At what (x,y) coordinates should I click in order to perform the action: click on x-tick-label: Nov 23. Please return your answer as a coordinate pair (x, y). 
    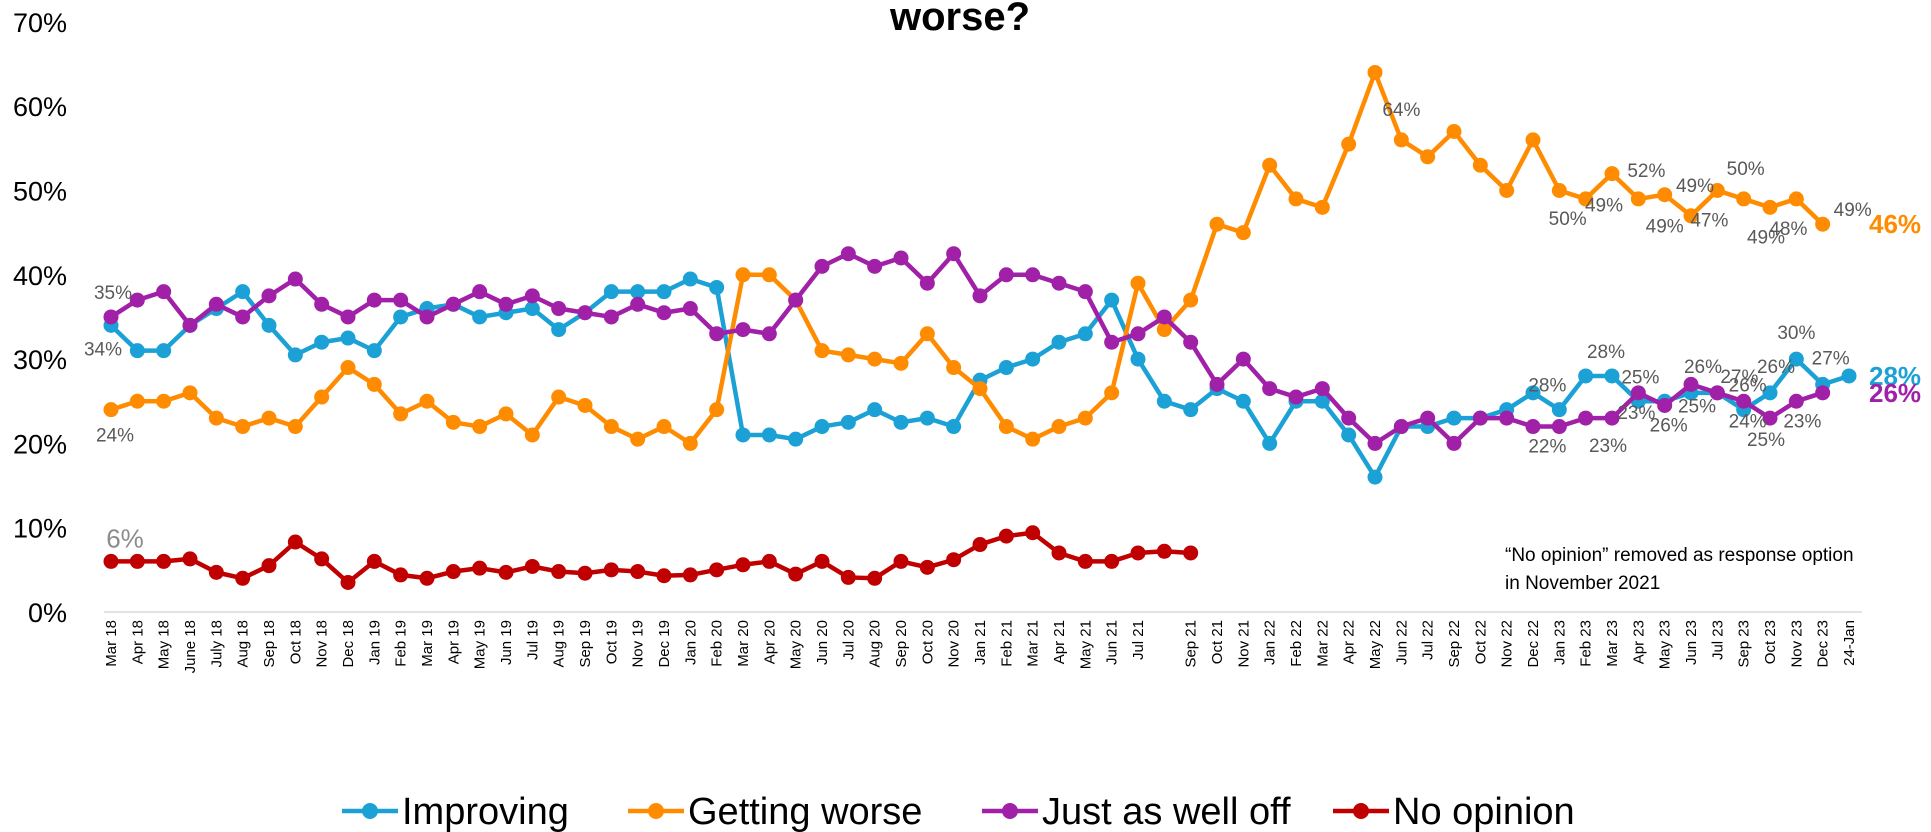
    Looking at the image, I should click on (1796, 644).